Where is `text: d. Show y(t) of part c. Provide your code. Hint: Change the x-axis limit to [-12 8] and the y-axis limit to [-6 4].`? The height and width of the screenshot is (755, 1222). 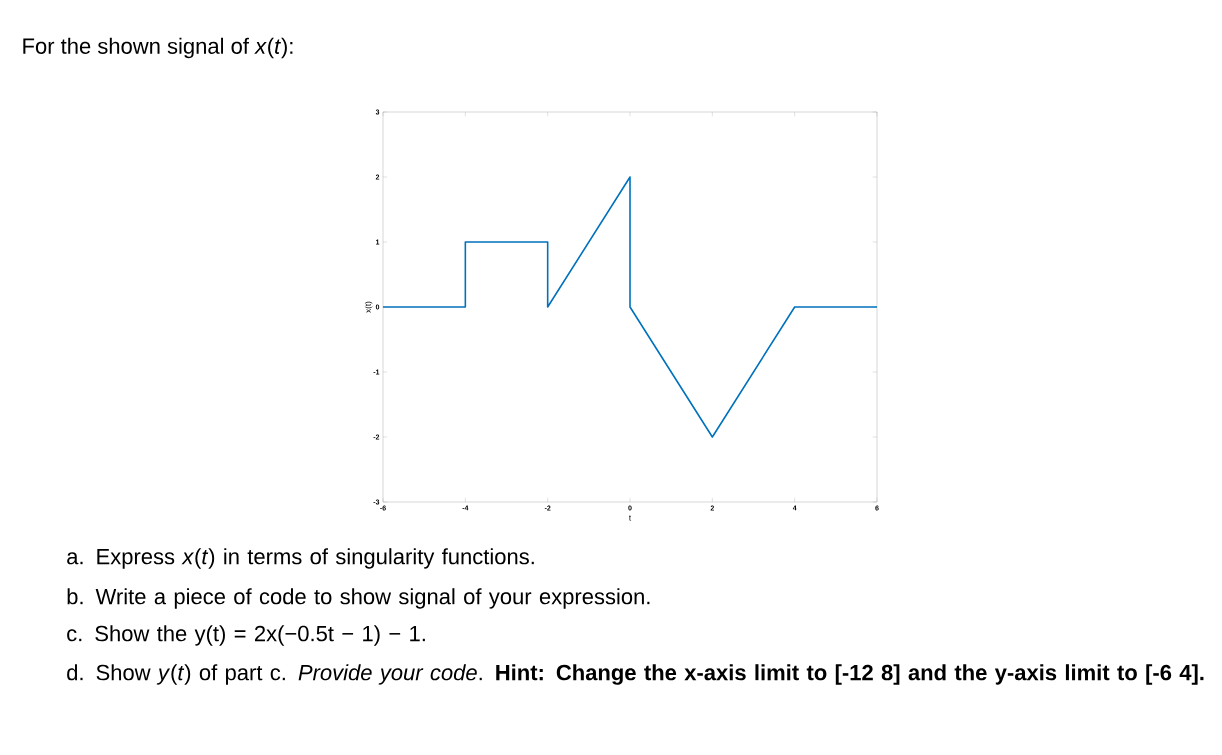 text: d. Show y(t) of part c. Provide your code. Hint: Change the x-axis limit to [-12 8] and the y-axis limit to [-6 4]. is located at coordinates (635, 674).